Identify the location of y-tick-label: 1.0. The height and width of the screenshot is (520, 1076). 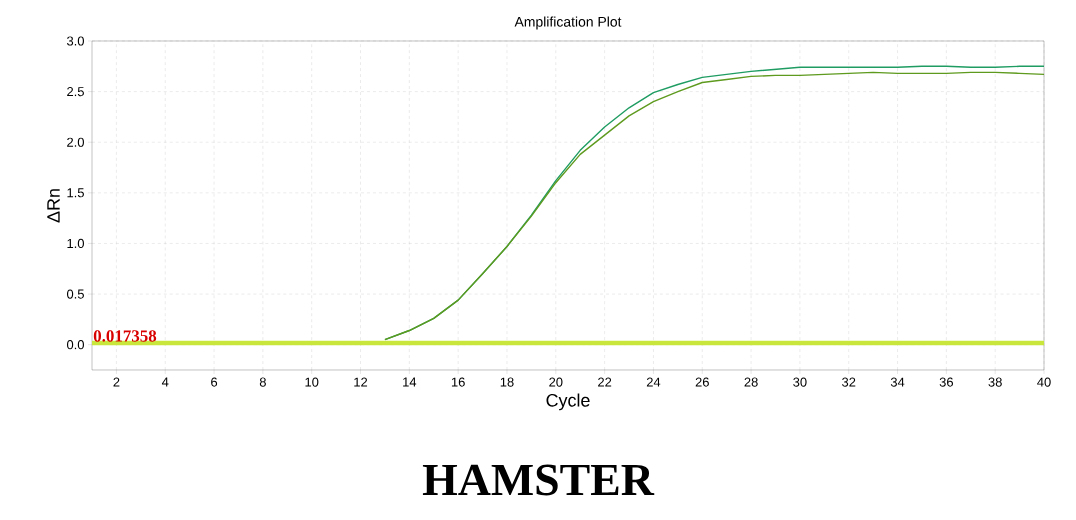
(75, 243).